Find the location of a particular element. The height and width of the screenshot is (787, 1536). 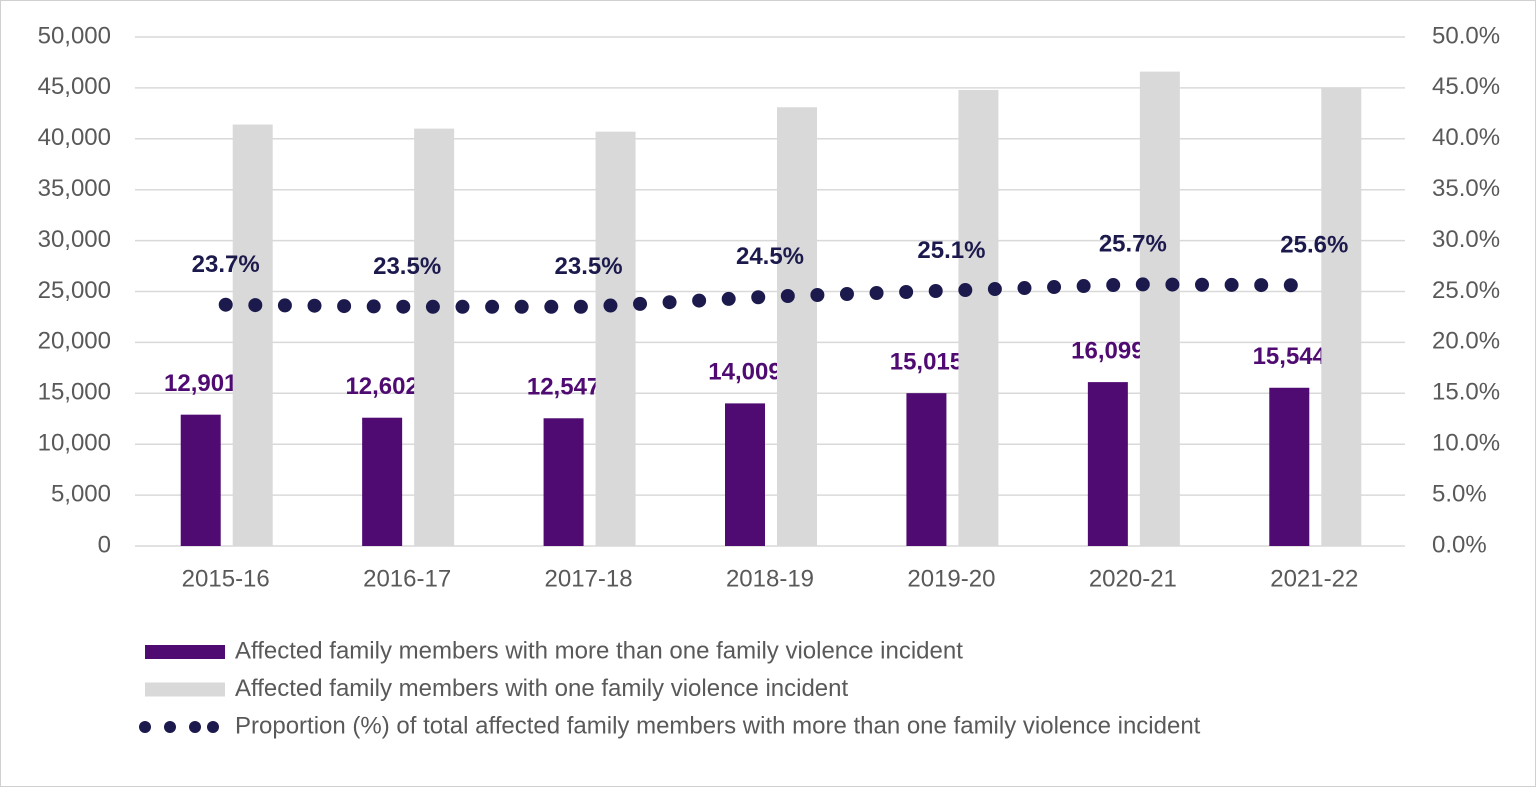

y2-tick-label: 30.0% is located at coordinates (1466, 239).